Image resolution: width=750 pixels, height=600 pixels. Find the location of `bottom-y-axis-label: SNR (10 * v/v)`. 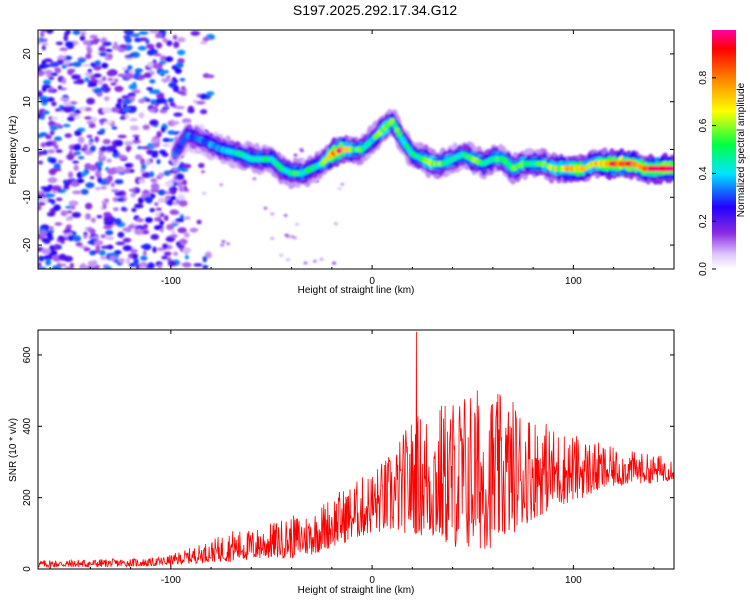

bottom-y-axis-label: SNR (10 * v/v) is located at coordinates (13, 450).